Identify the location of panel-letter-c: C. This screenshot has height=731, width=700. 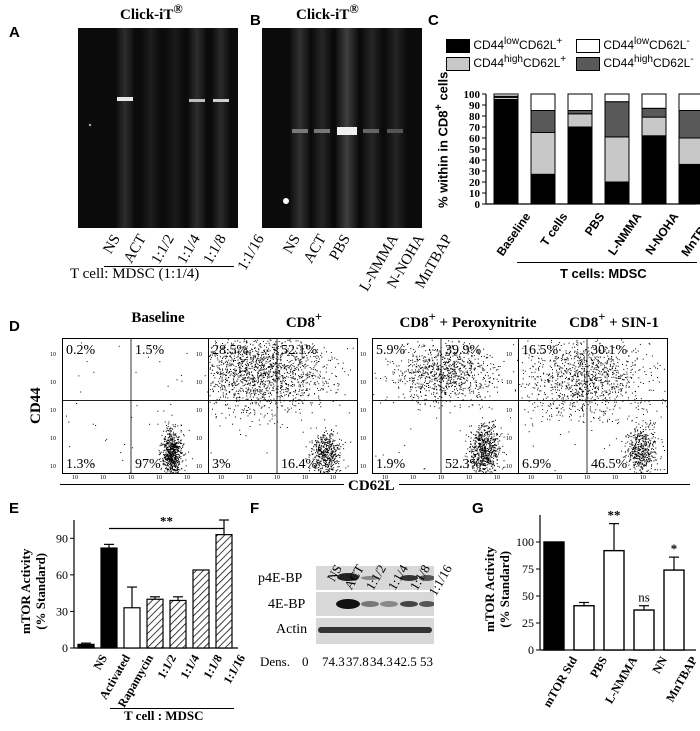
(433, 20).